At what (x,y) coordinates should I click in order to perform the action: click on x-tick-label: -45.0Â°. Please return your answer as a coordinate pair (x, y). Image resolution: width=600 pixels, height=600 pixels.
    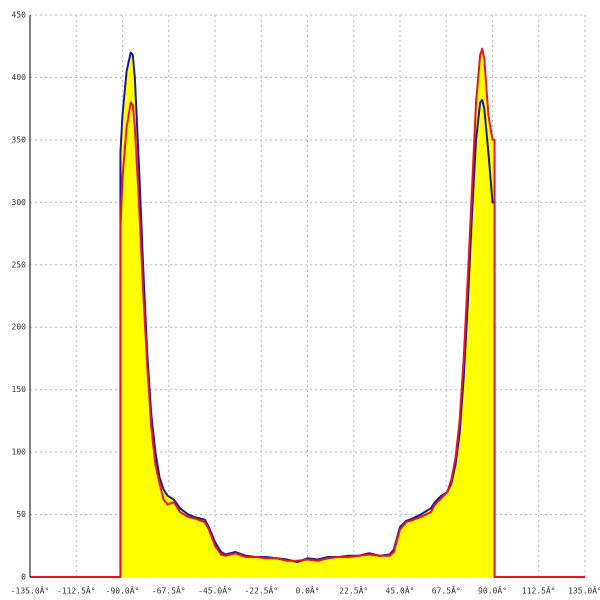
    Looking at the image, I should click on (215, 590).